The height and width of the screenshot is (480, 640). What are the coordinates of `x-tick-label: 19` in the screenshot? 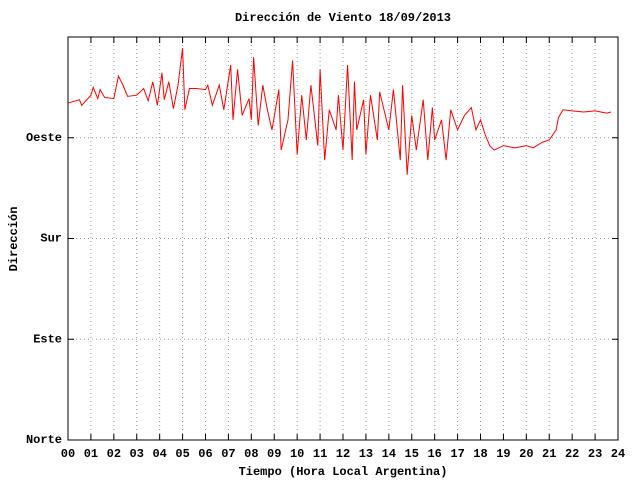 It's located at (503, 454).